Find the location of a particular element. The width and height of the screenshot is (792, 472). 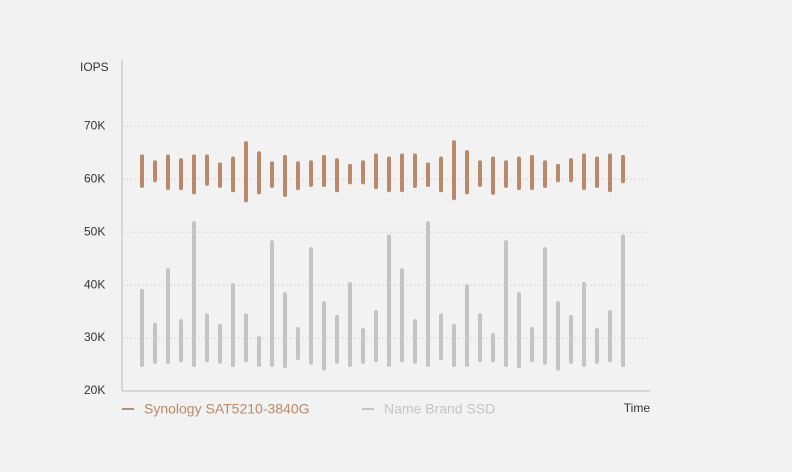

y-tick-label: 20K is located at coordinates (94, 390).